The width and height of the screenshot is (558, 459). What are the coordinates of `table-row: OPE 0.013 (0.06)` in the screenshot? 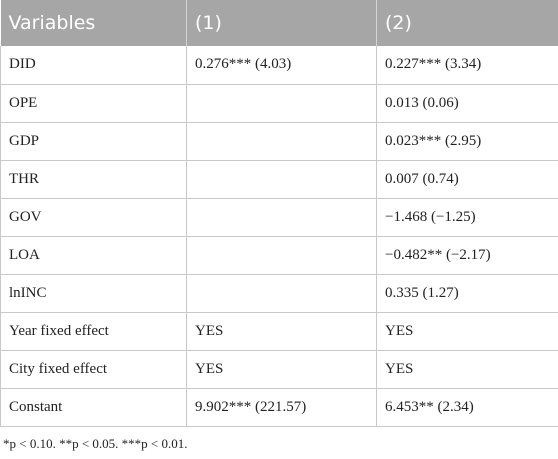 It's located at (279, 103).